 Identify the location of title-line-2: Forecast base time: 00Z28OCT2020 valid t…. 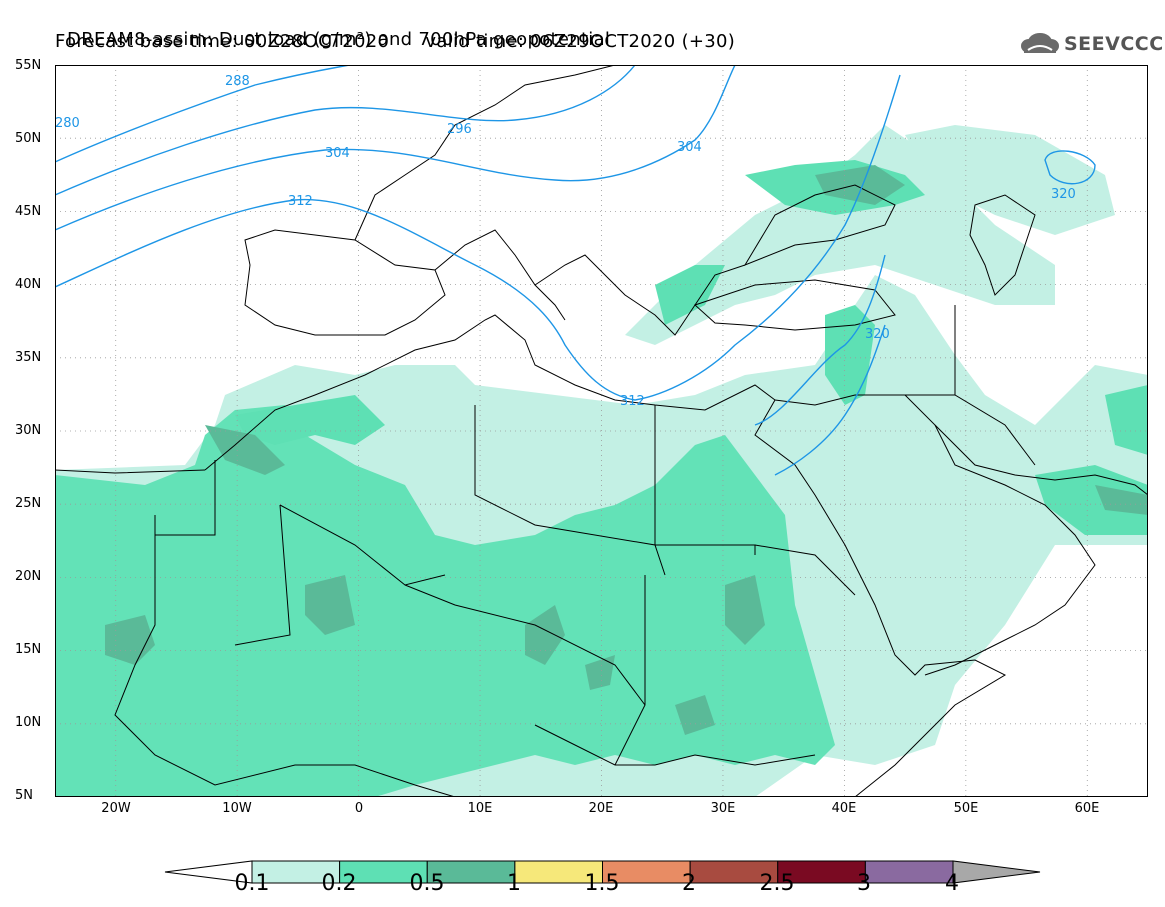
(395, 41).